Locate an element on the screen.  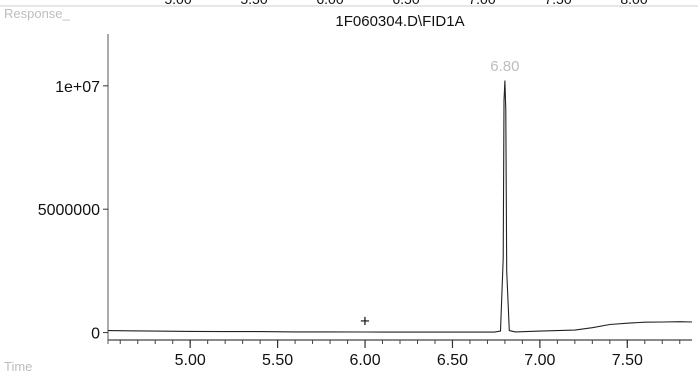
marker-plus: + is located at coordinates (365, 320).